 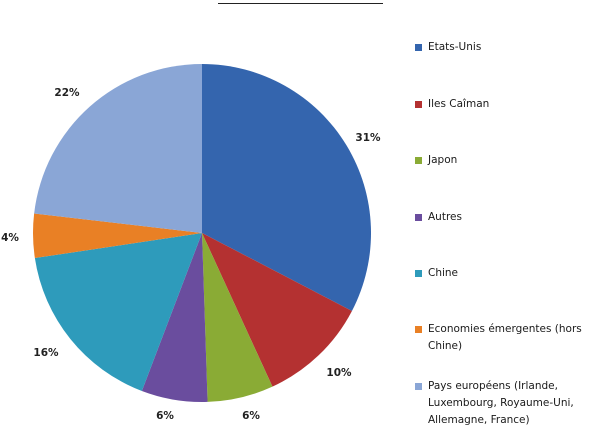 What do you see at coordinates (300, 2) in the screenshot?
I see `chart-title-fragment` at bounding box center [300, 2].